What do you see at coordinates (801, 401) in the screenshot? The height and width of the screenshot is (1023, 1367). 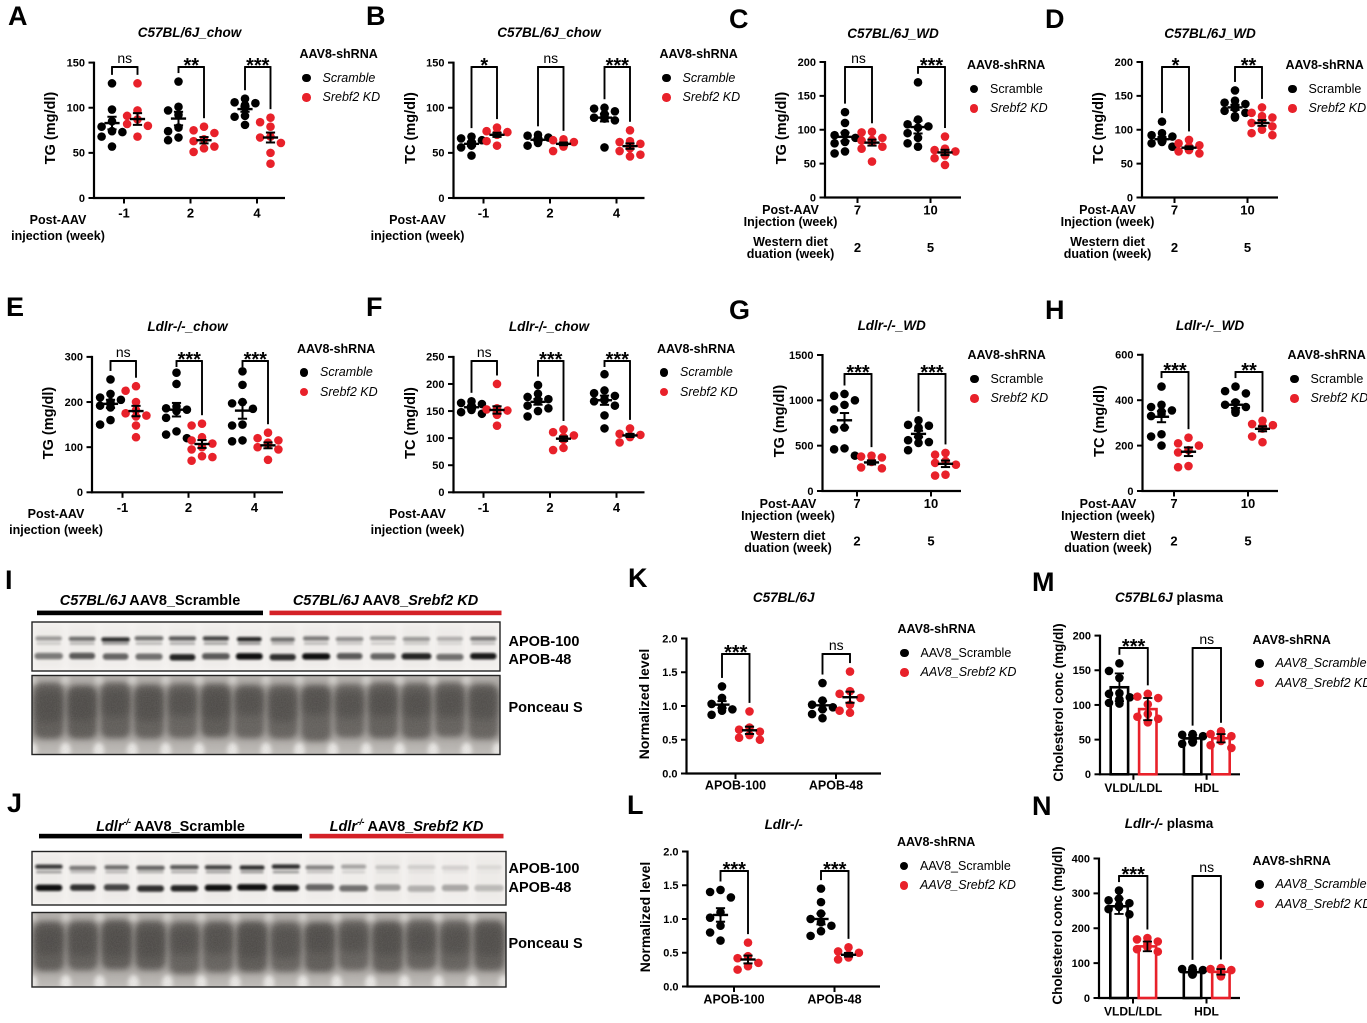 I see `y-tick-label: 1000` at bounding box center [801, 401].